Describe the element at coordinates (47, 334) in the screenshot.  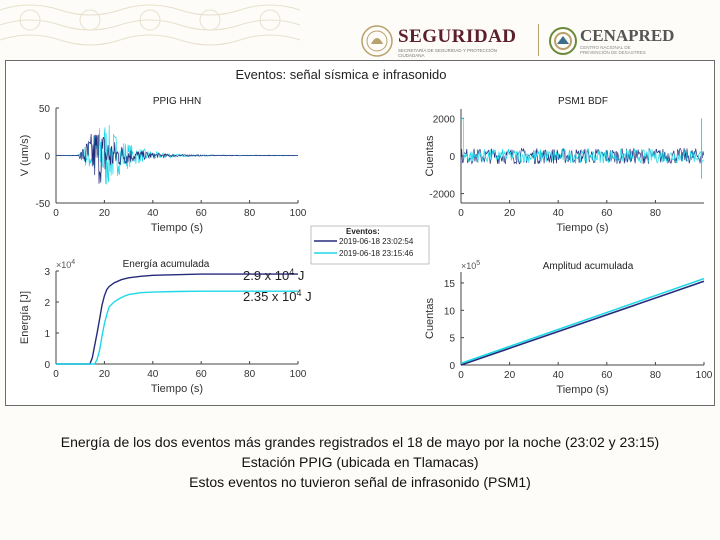
I see `chart-3-y-tick-label: 1` at that location.